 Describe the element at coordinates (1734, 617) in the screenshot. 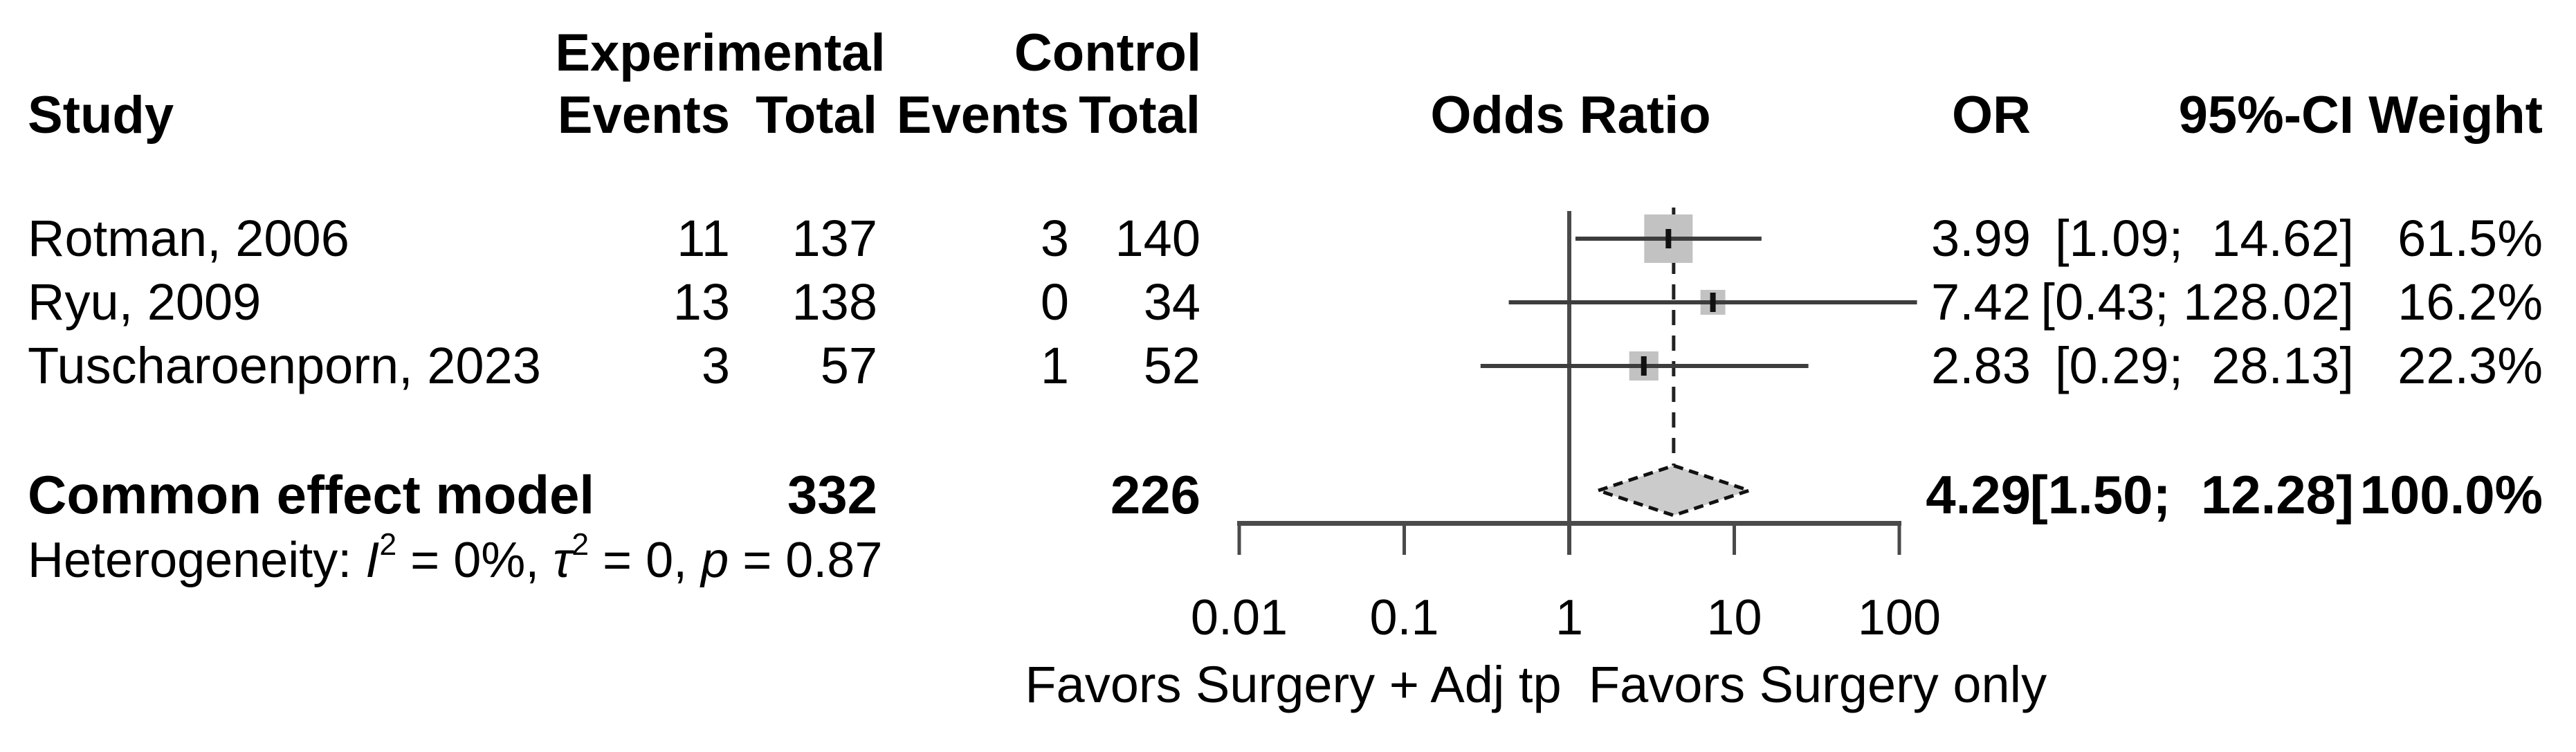

I see `axis-tick-label-10: 10` at that location.